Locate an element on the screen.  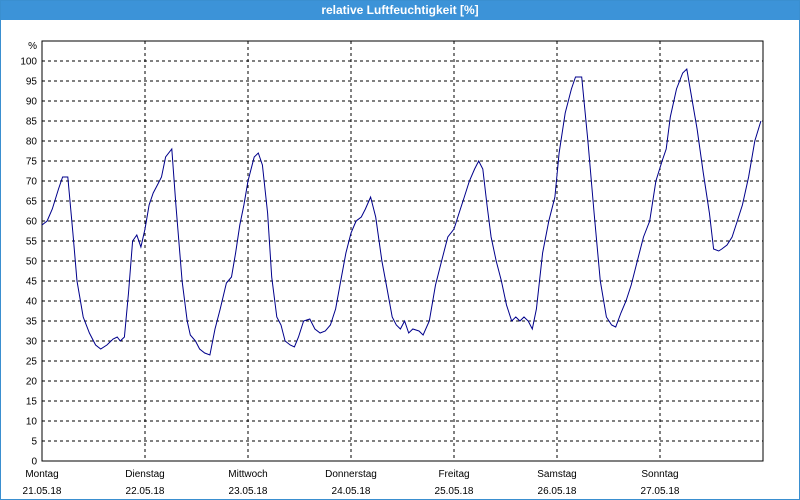
x-tick-day-0: Montag is located at coordinates (41, 474).